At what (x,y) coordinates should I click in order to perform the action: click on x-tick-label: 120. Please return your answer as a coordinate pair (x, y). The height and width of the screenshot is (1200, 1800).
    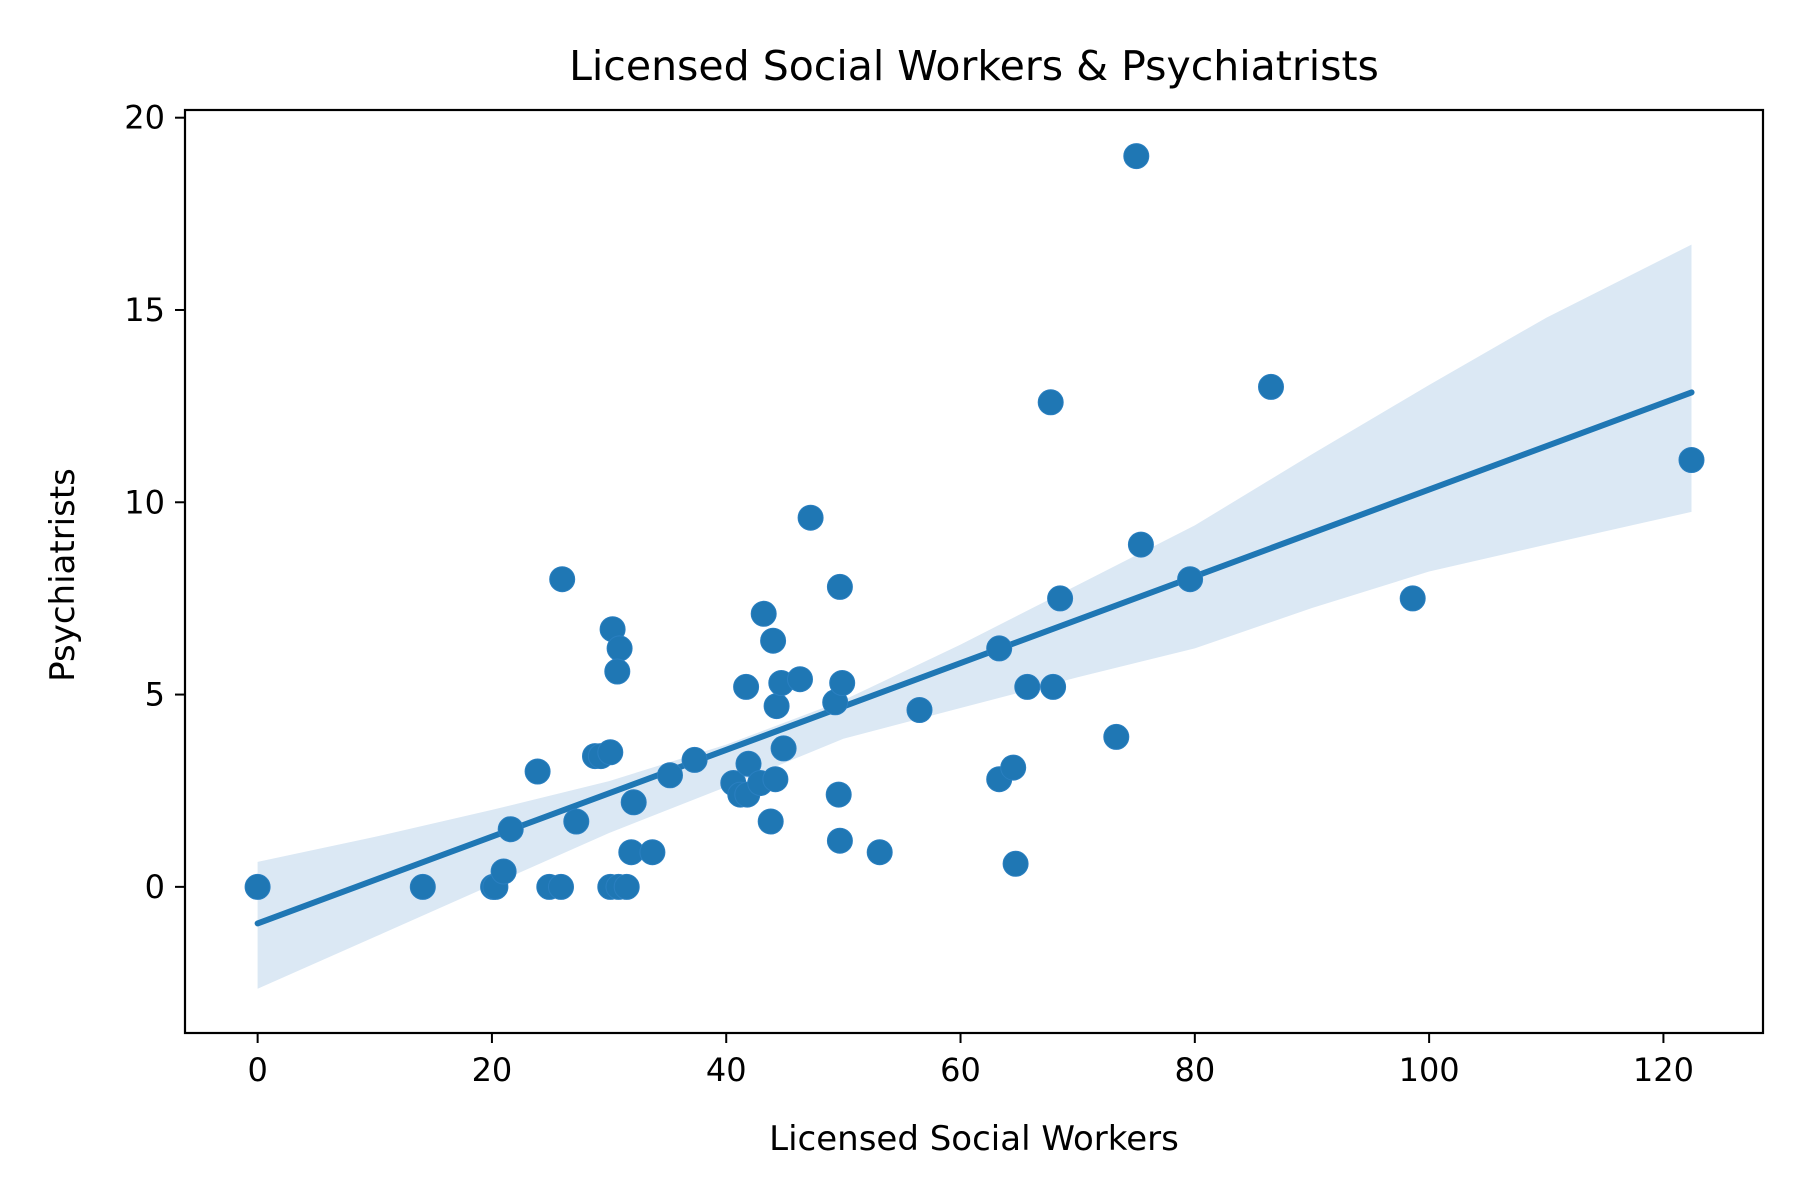
    Looking at the image, I should click on (1663, 1070).